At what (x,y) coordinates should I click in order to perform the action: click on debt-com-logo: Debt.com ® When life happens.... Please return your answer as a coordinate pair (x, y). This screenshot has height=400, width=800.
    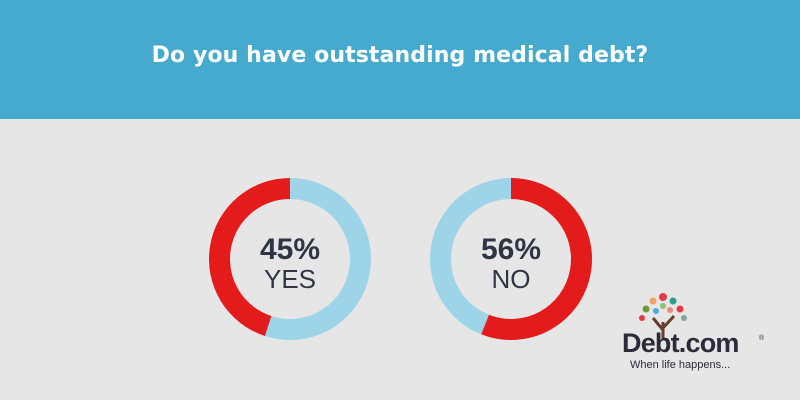
    Looking at the image, I should click on (693, 332).